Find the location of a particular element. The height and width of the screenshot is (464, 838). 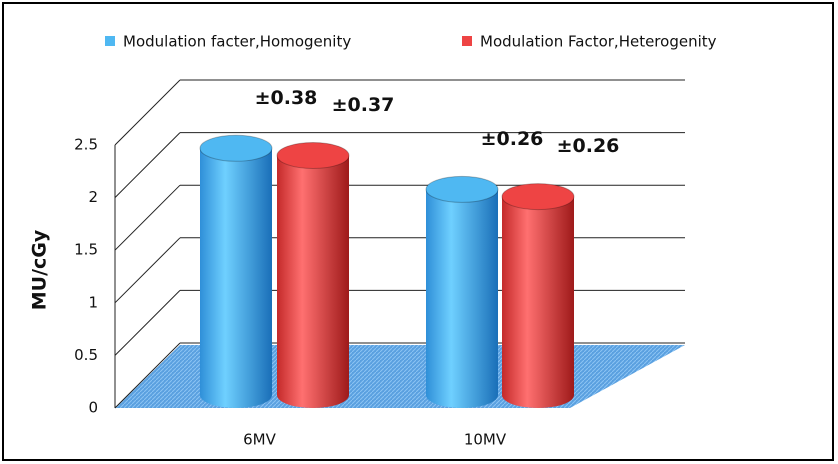

y-axis-title: MU/cGy is located at coordinates (40, 269).